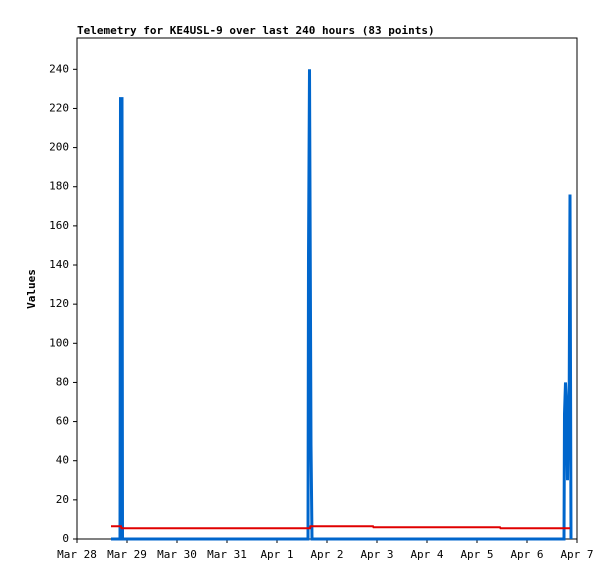  What do you see at coordinates (62, 460) in the screenshot?
I see `y-tick-label: 40` at bounding box center [62, 460].